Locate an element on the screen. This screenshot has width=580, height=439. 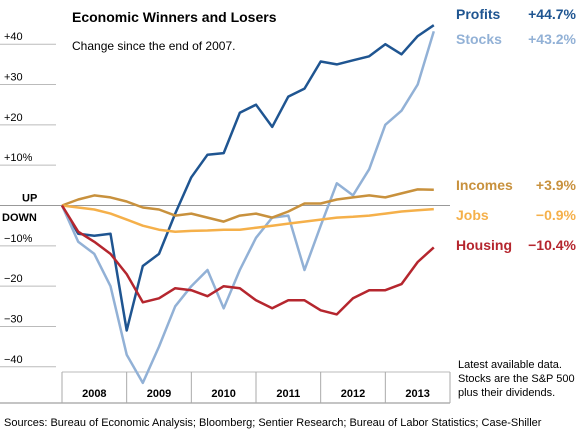
value-label: −0.9% is located at coordinates (556, 215).